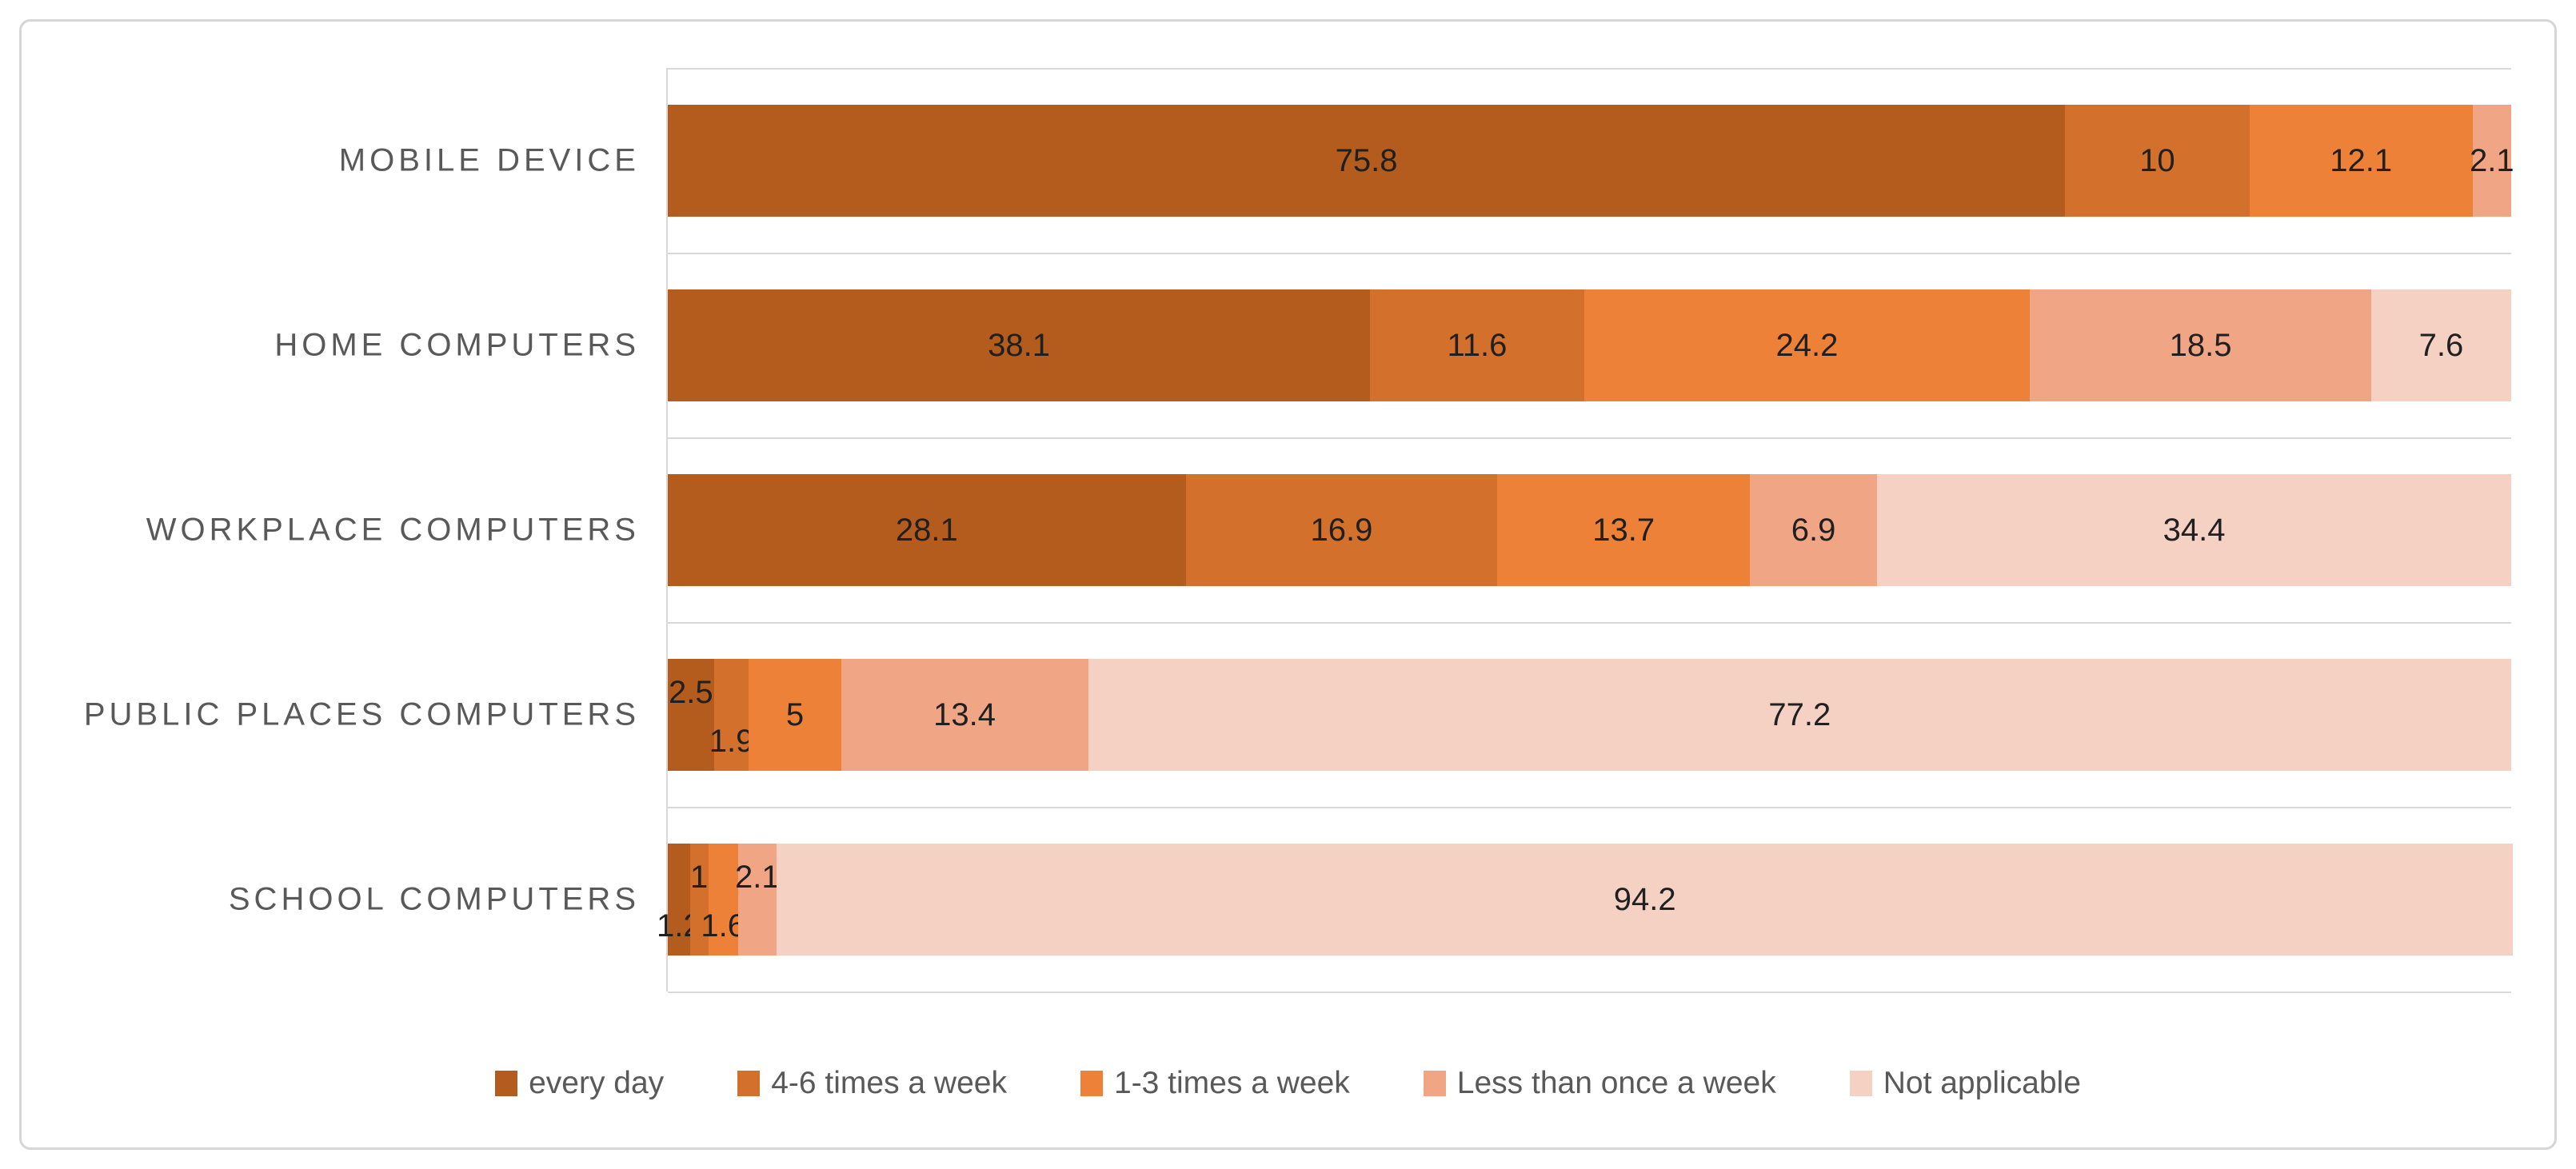  Describe the element at coordinates (489, 160) in the screenshot. I see `category-label: MOBILE DEVICE` at that location.